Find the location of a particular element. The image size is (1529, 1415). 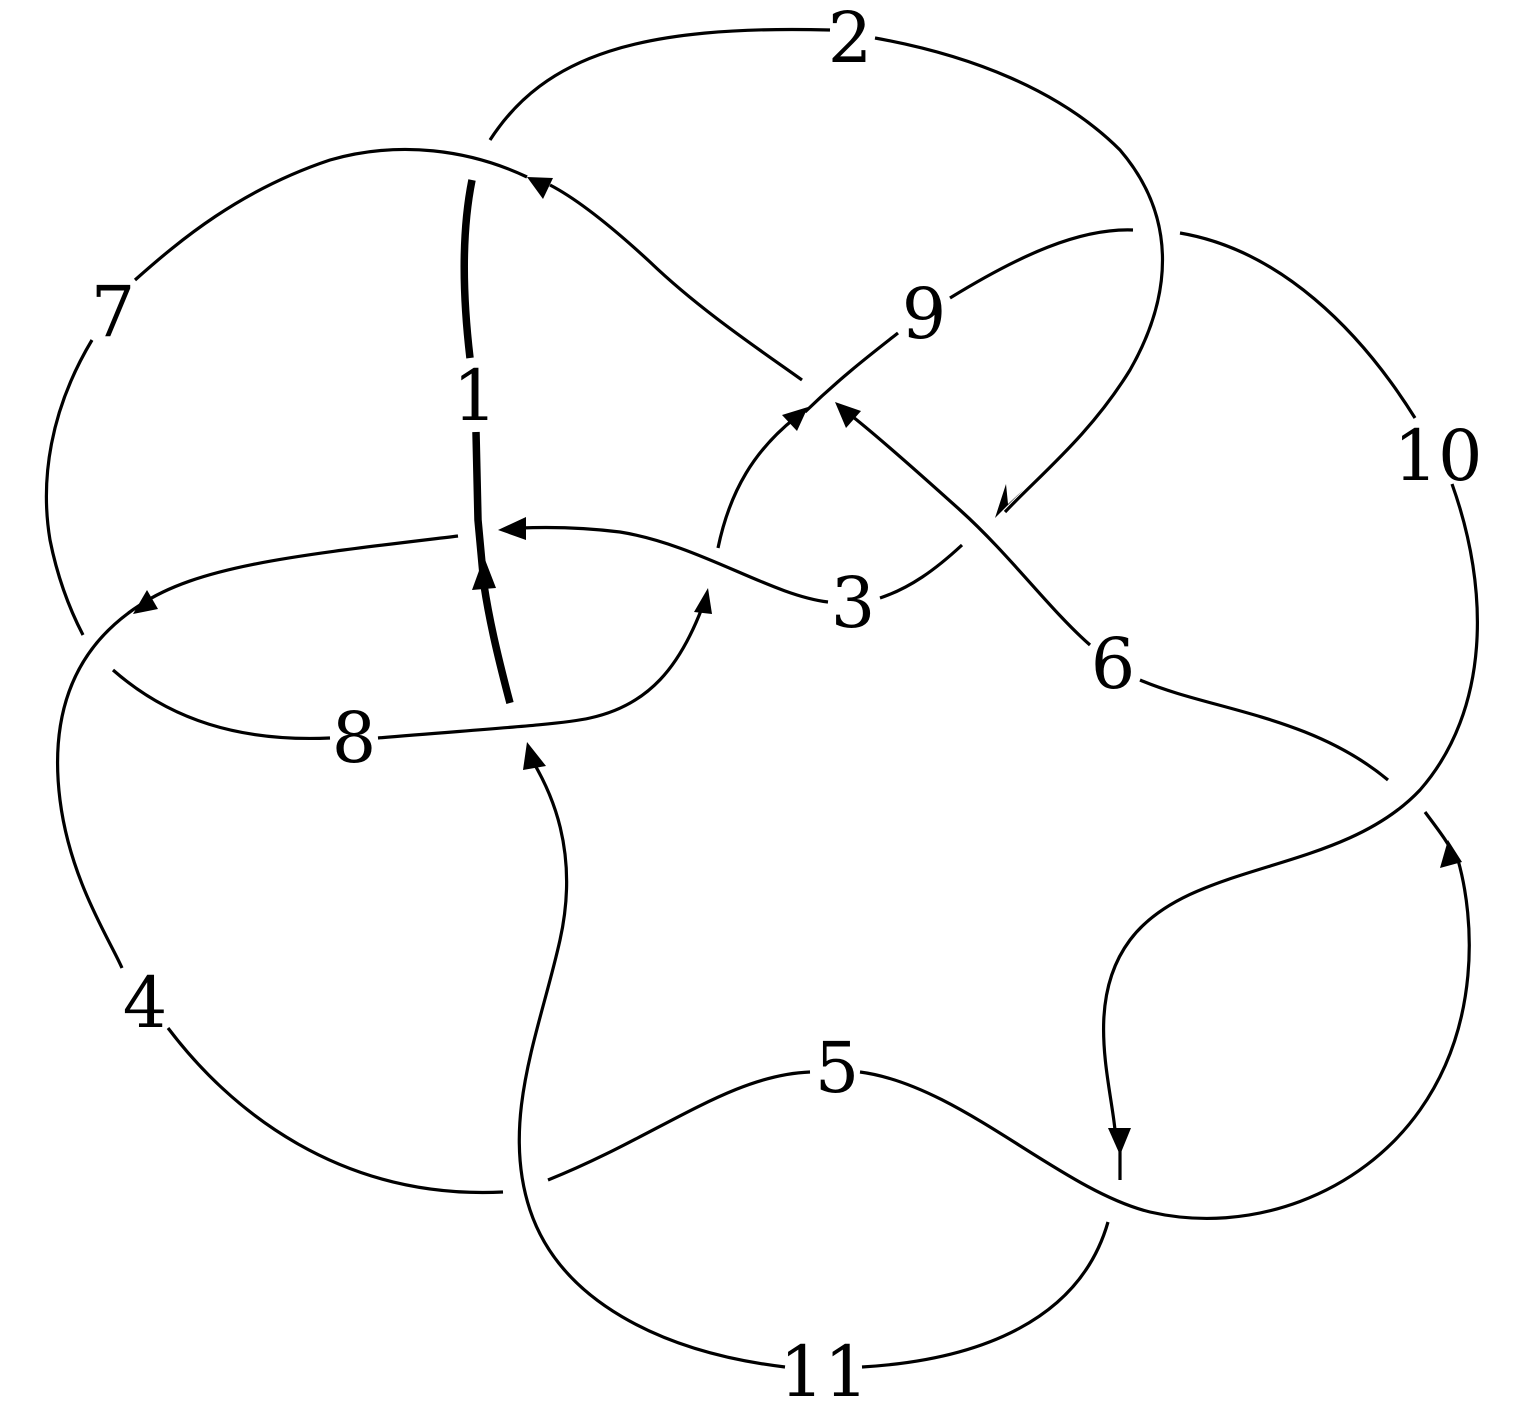

arc-label-4: 4 is located at coordinates (145, 1003).